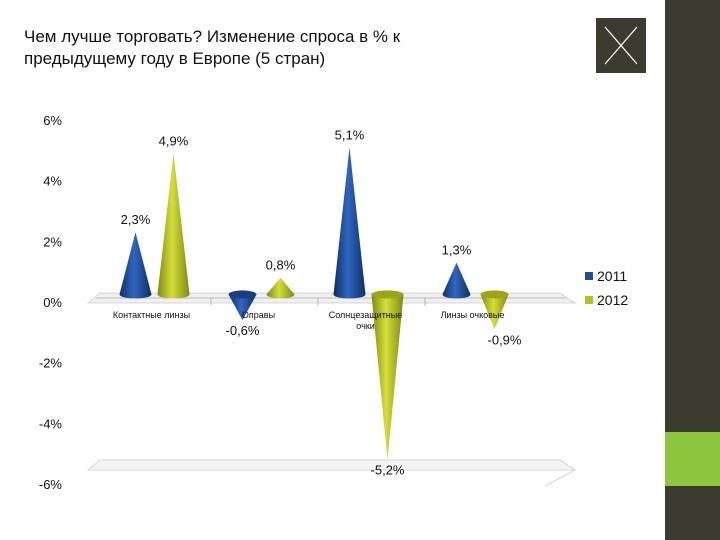  I want to click on y-tick-label: -4%, so click(51, 423).